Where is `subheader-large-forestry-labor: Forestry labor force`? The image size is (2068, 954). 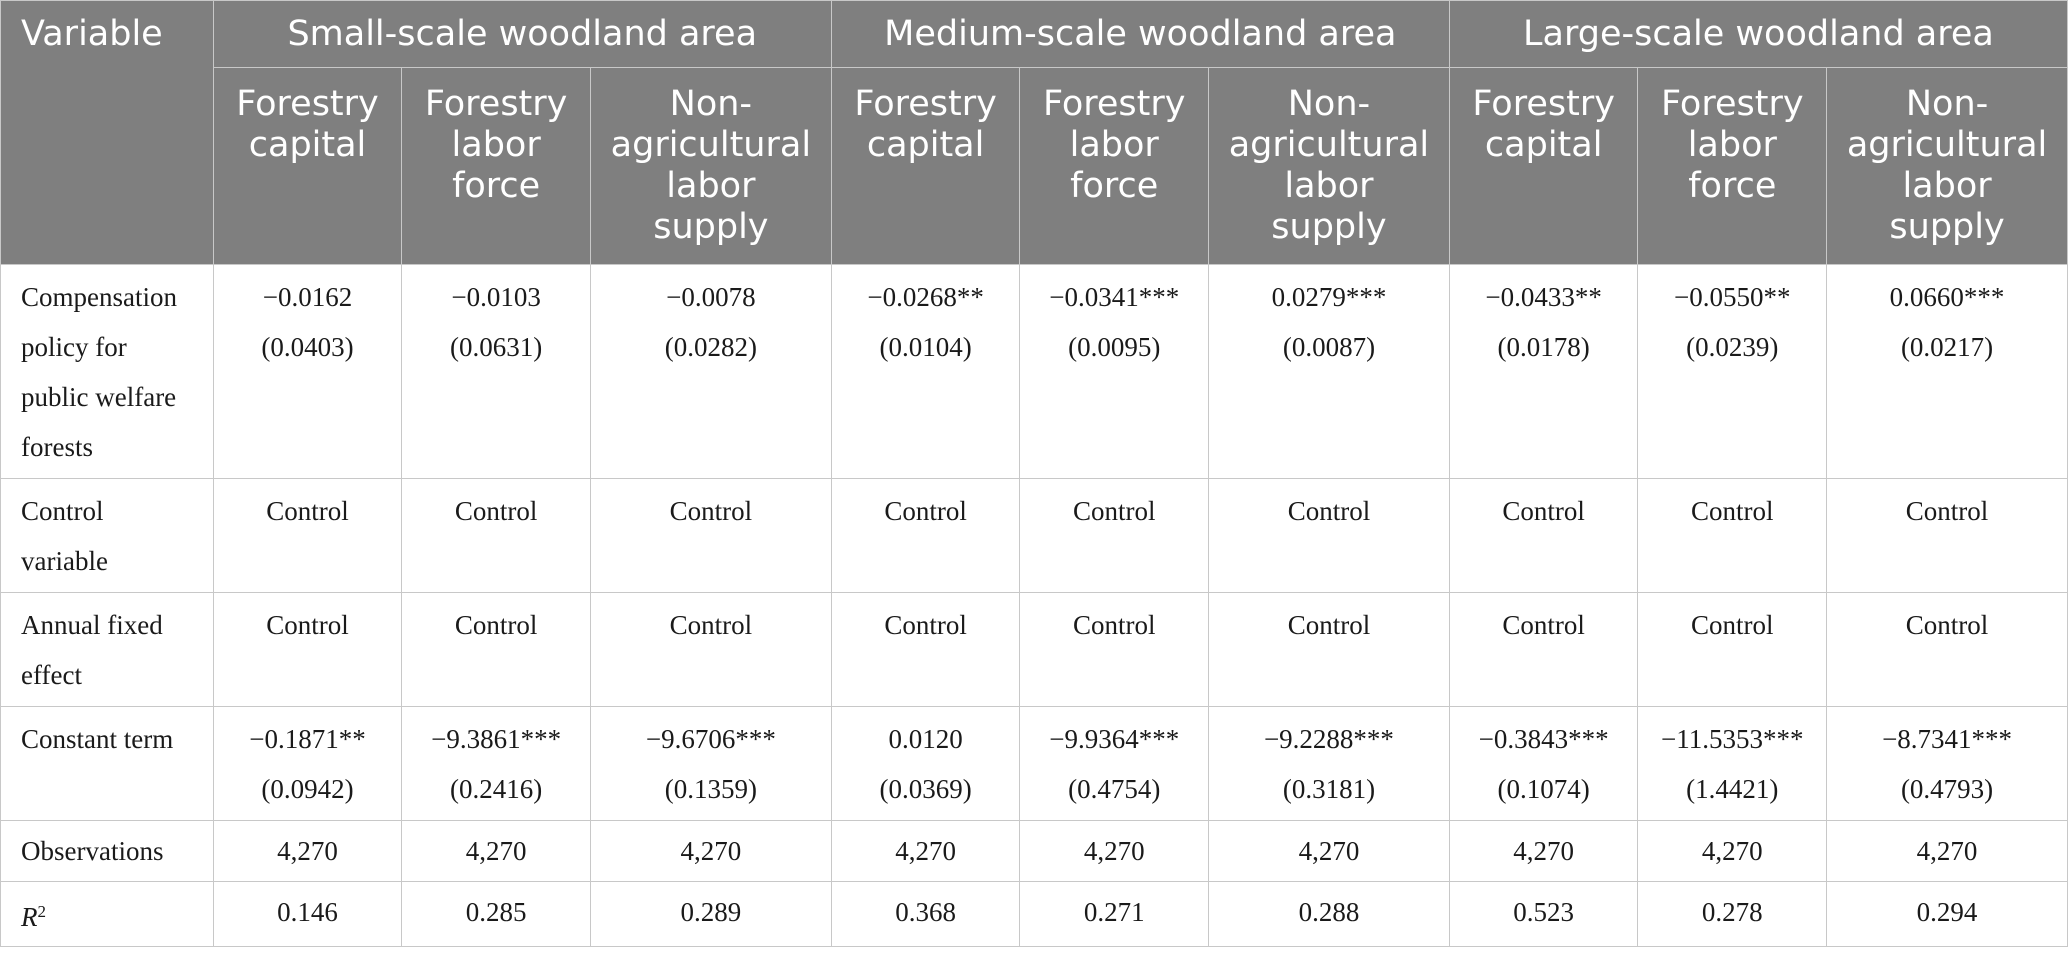
subheader-large-forestry-labor: Forestry labor force is located at coordinates (1732, 166).